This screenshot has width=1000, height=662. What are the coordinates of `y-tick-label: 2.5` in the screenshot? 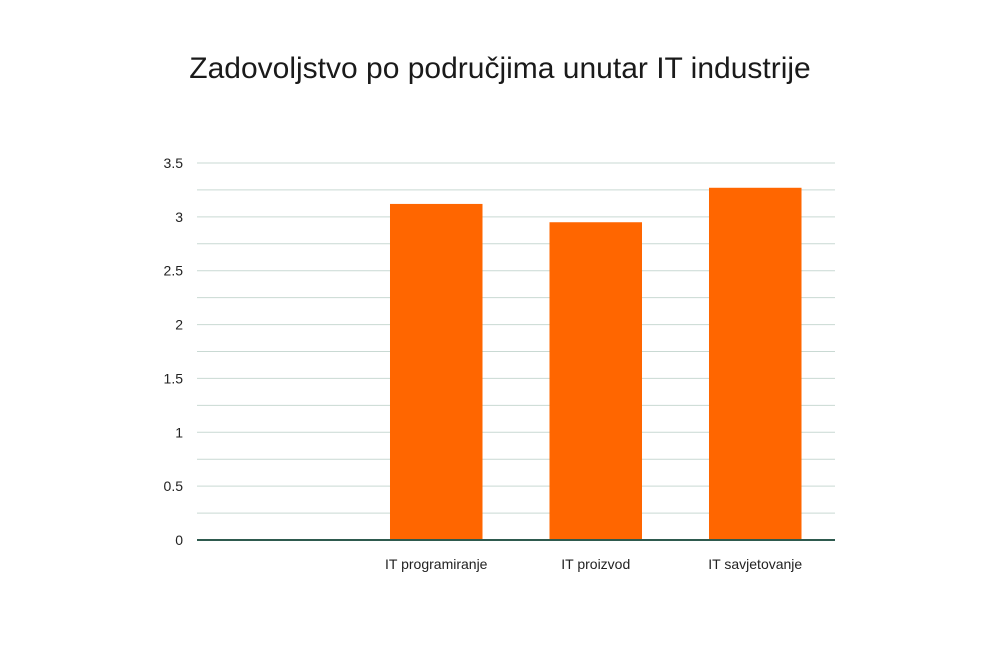 It's located at (174, 271).